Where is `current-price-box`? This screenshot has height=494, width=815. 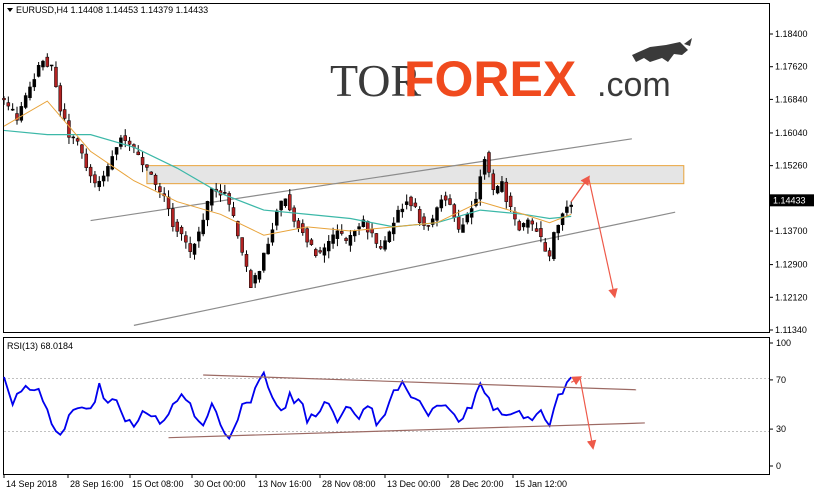 current-price-box is located at coordinates (792, 200).